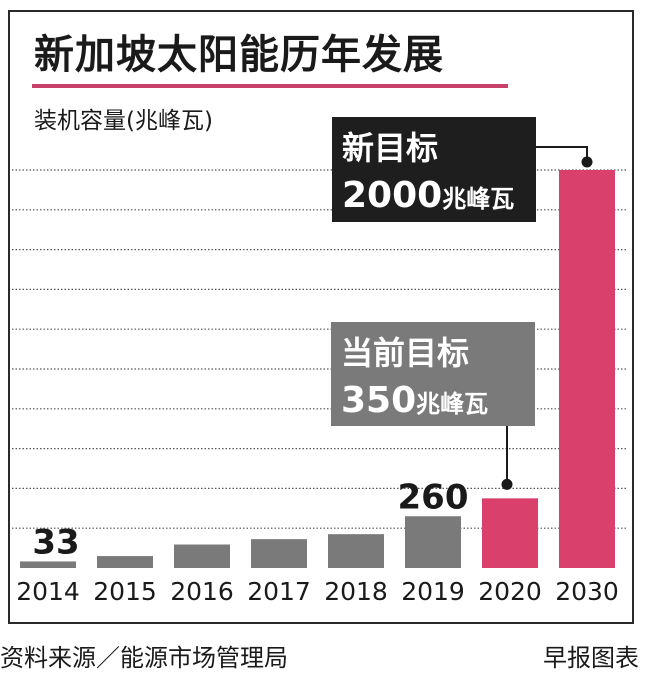  What do you see at coordinates (405, 353) in the screenshot?
I see `callout-title: 当前目标` at bounding box center [405, 353].